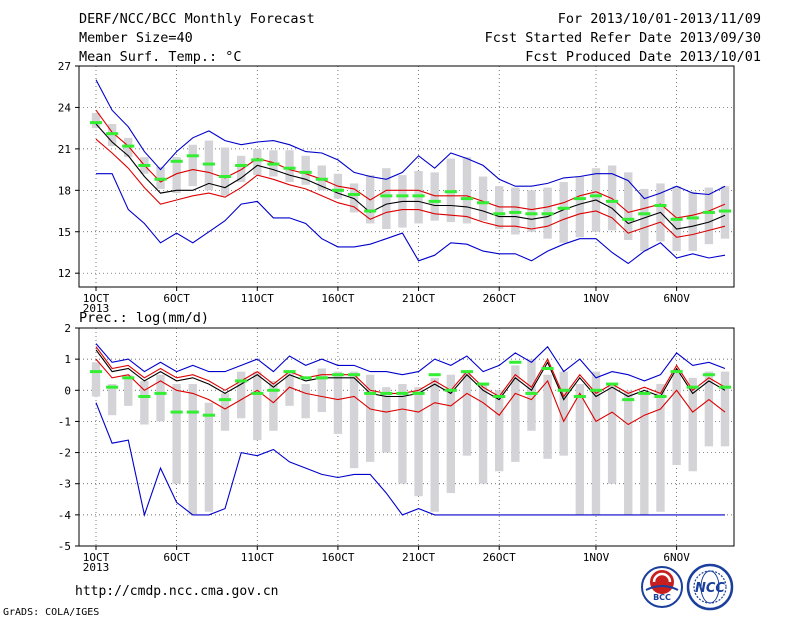  Describe the element at coordinates (96, 298) in the screenshot. I see `temp-x-tick-label: 1OCT` at that location.